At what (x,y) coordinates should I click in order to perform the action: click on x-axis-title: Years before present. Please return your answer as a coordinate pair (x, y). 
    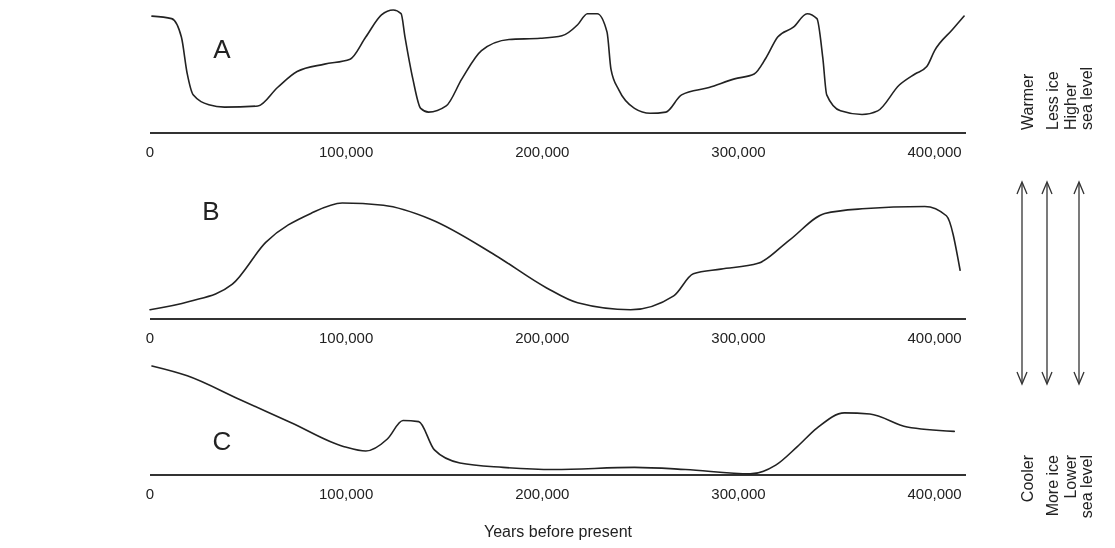
    Looking at the image, I should click on (558, 531).